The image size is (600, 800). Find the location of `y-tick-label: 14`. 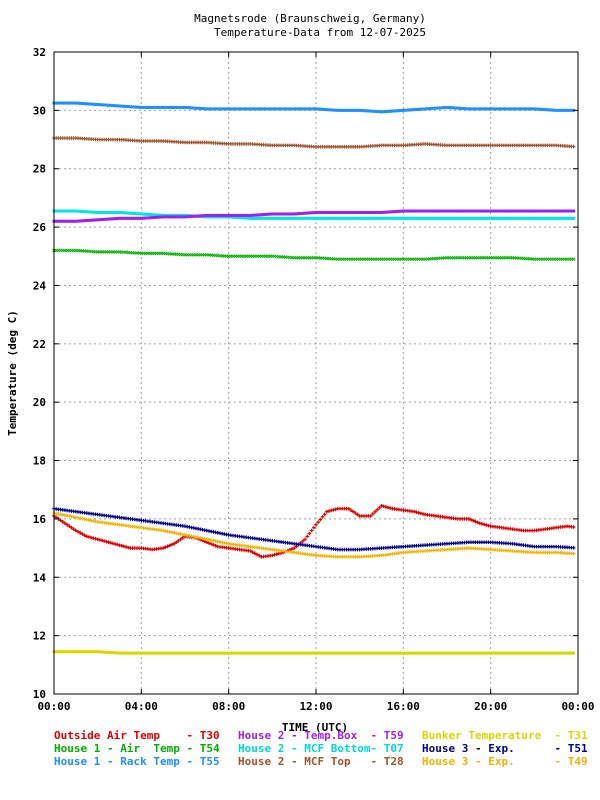

y-tick-label: 14 is located at coordinates (40, 577).